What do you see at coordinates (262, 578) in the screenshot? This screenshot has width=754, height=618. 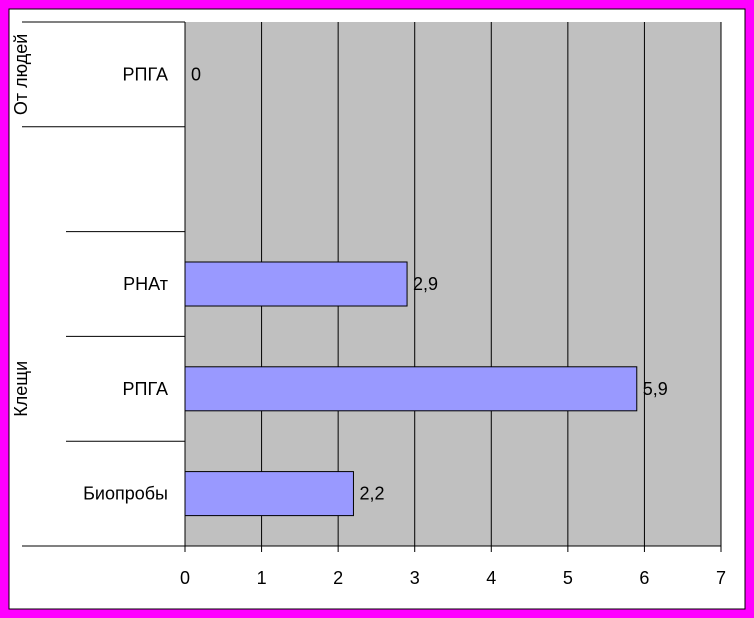 I see `x-tick-label: 1` at bounding box center [262, 578].